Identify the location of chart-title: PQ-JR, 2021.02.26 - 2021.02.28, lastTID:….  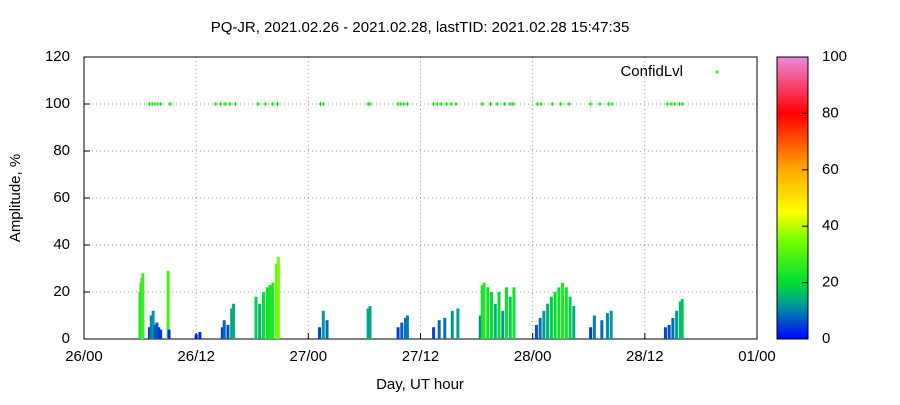
(420, 27).